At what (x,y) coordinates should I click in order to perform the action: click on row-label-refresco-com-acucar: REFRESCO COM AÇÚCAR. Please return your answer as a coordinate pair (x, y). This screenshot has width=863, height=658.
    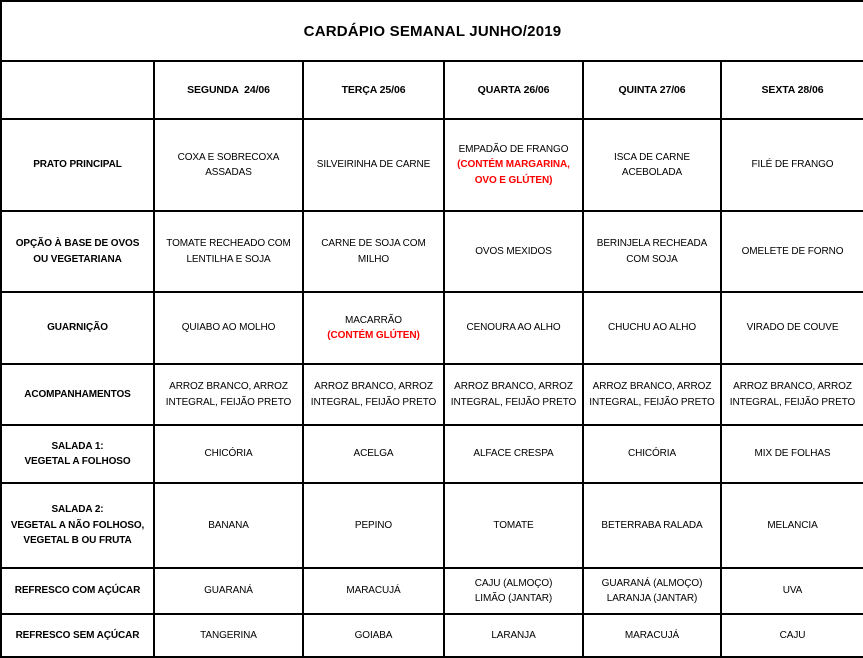
    Looking at the image, I should click on (77, 591).